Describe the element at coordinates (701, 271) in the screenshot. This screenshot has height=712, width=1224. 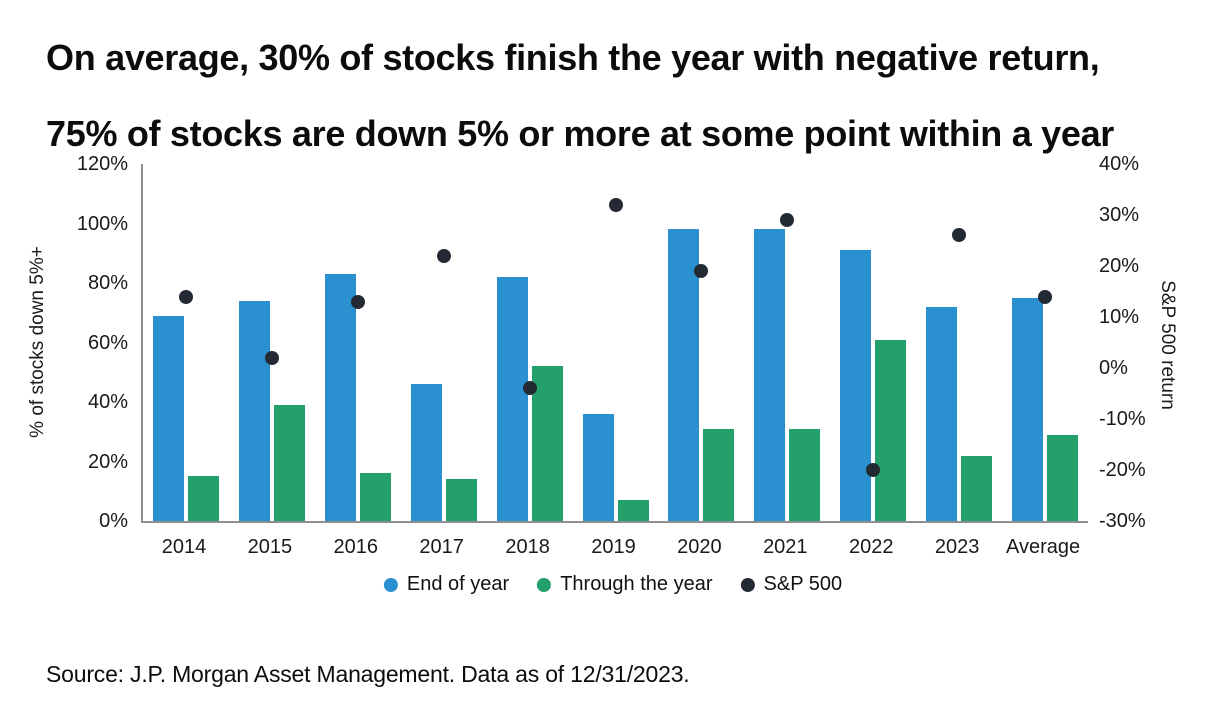
I see `sp500-dot-2020` at that location.